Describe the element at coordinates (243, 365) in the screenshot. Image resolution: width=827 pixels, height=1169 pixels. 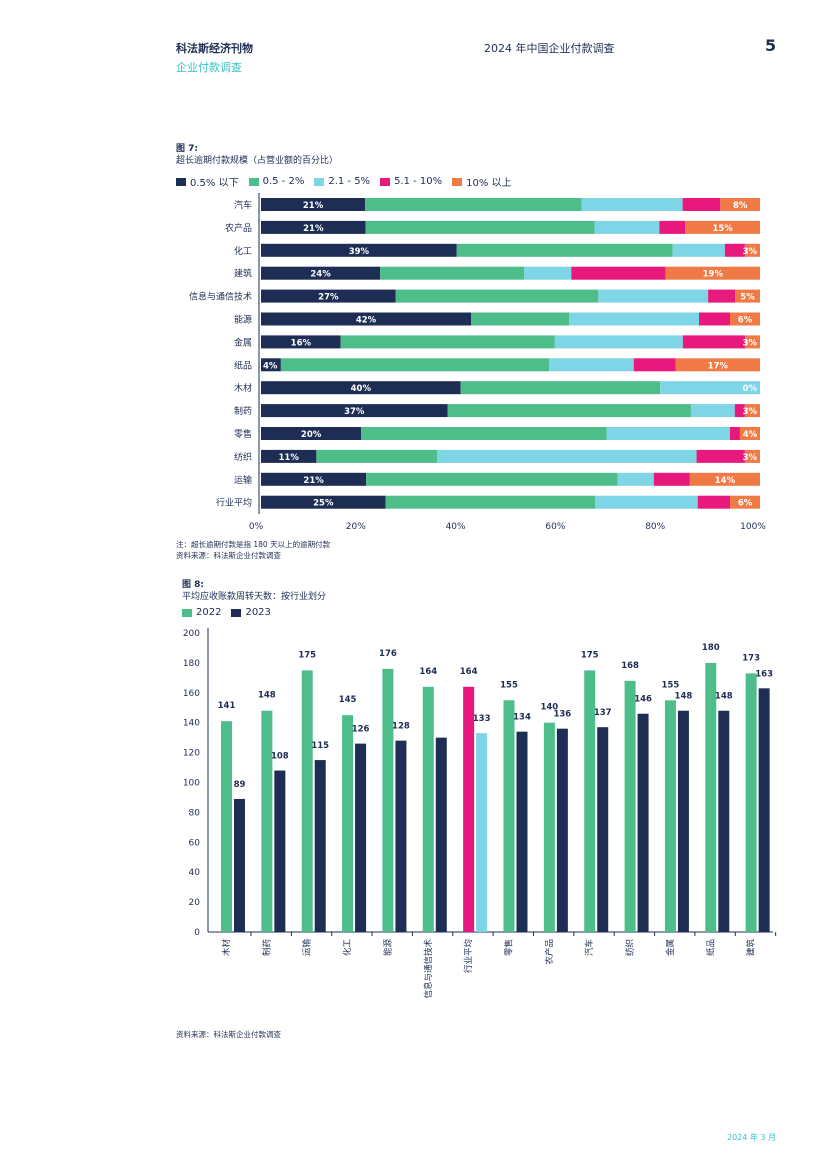
I see `category-label: 纸品` at that location.